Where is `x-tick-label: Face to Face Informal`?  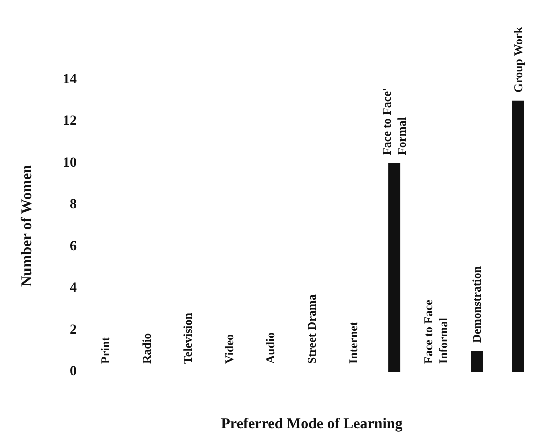
x-tick-label: Face to Face Informal is located at coordinates (435, 330).